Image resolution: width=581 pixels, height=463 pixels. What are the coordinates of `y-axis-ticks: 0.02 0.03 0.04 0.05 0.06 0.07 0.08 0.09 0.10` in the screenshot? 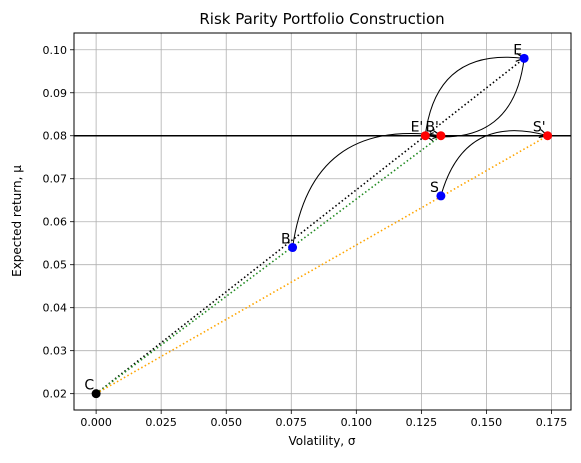 It's located at (58, 222).